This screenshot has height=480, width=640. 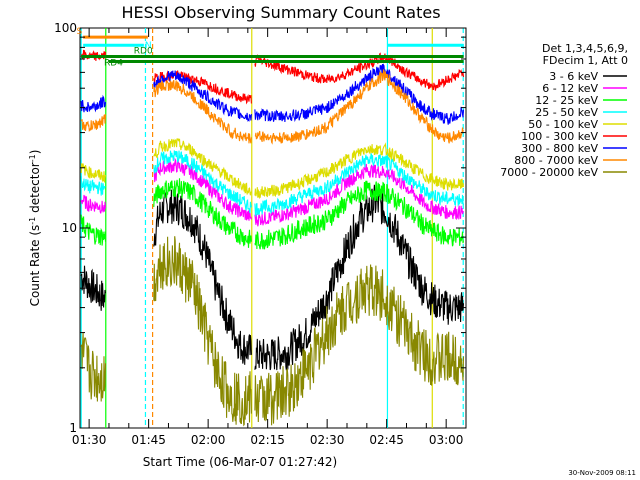 What do you see at coordinates (570, 88) in the screenshot?
I see `legend-entry-label: 6 - 12 keV` at bounding box center [570, 88].